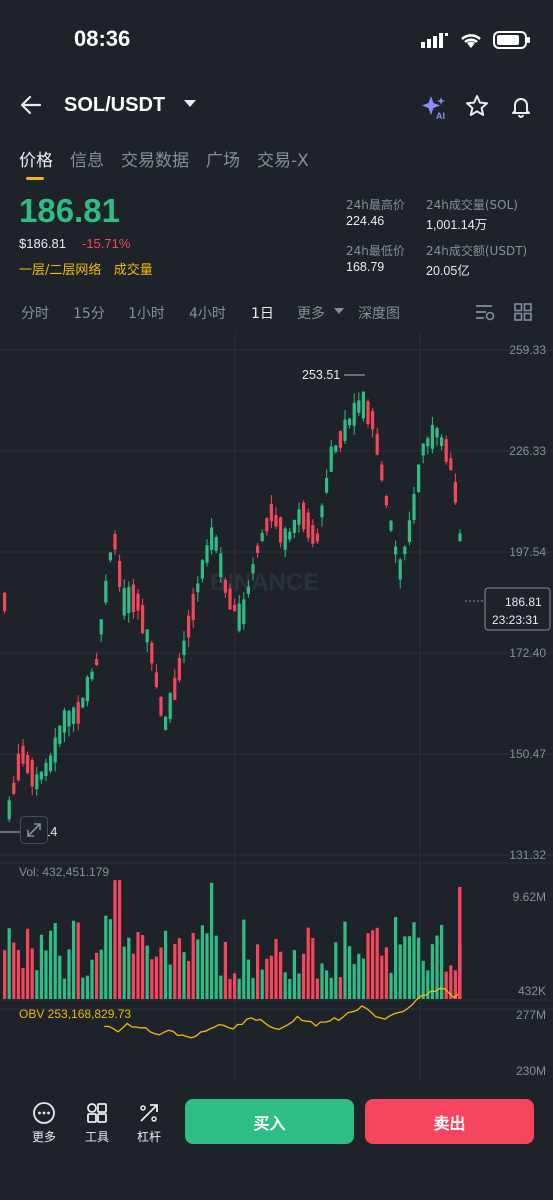 Image resolution: width=553 pixels, height=1200 pixels. What do you see at coordinates (449, 1121) in the screenshot?
I see `sell-button: 卖出` at bounding box center [449, 1121].